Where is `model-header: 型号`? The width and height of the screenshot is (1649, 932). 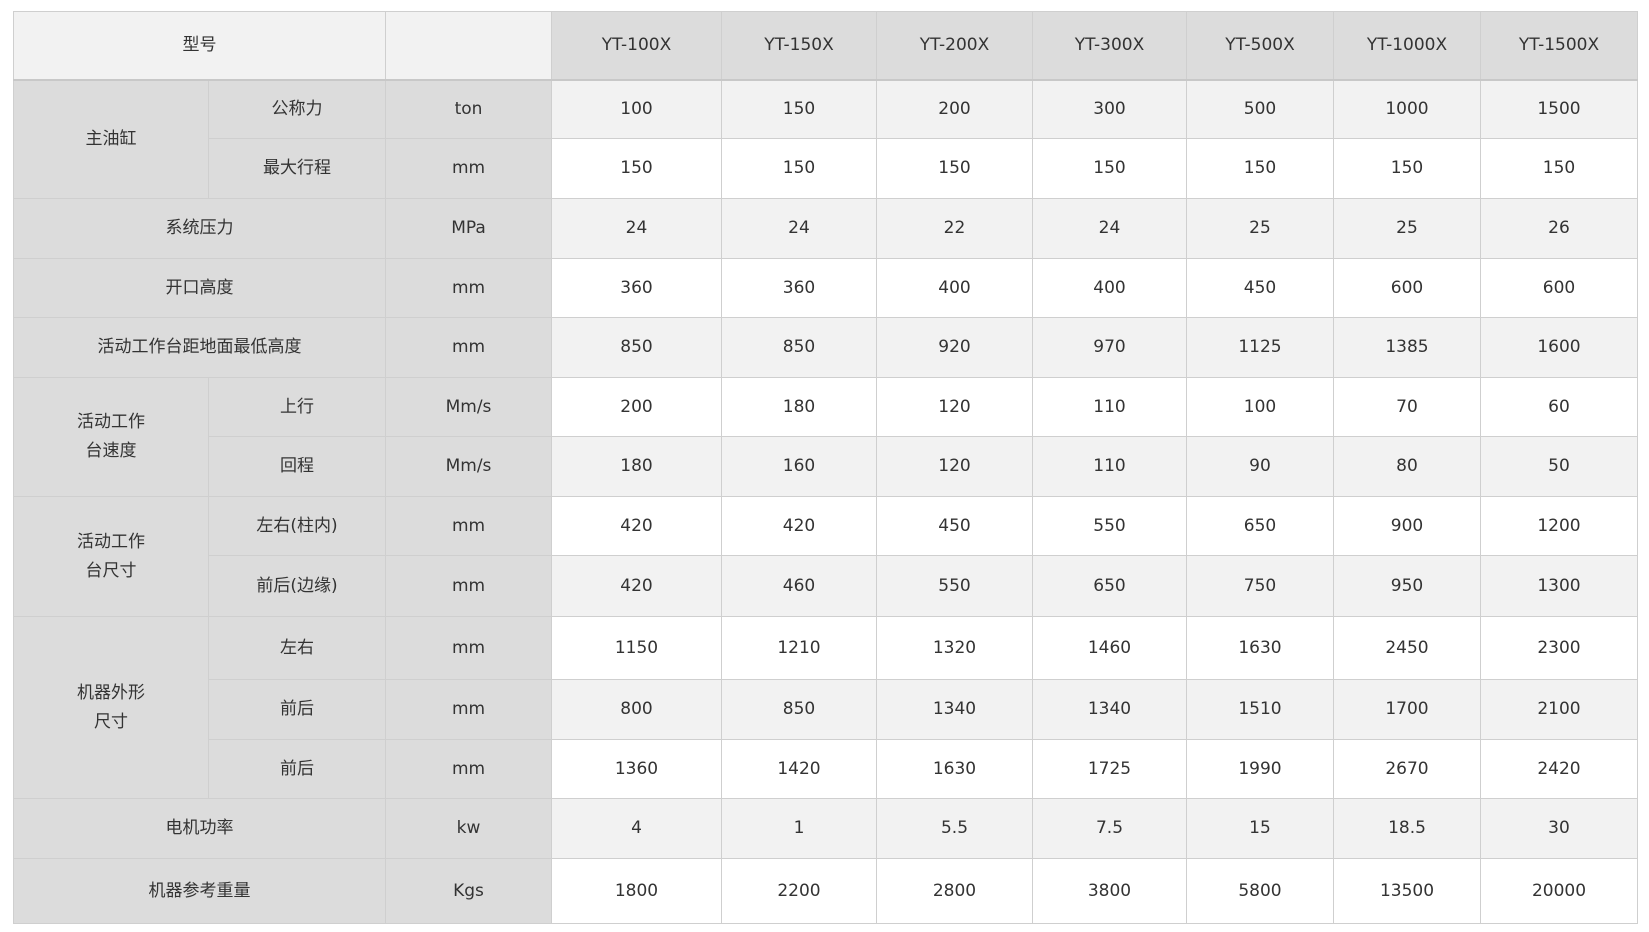 model-header: 型号 is located at coordinates (199, 46).